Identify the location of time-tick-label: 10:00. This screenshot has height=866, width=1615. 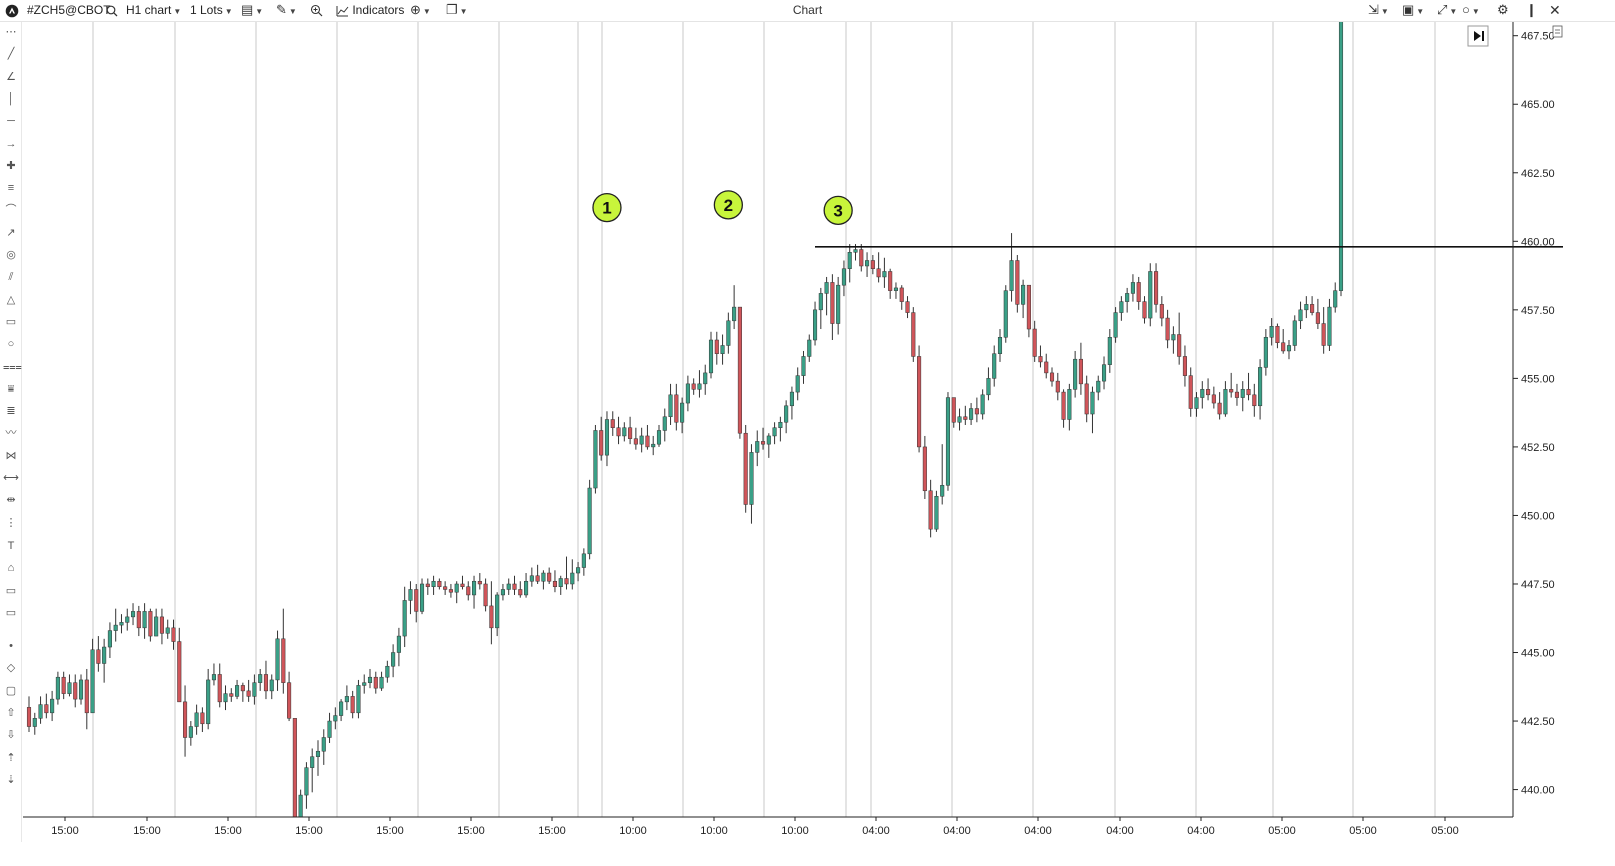
(795, 831).